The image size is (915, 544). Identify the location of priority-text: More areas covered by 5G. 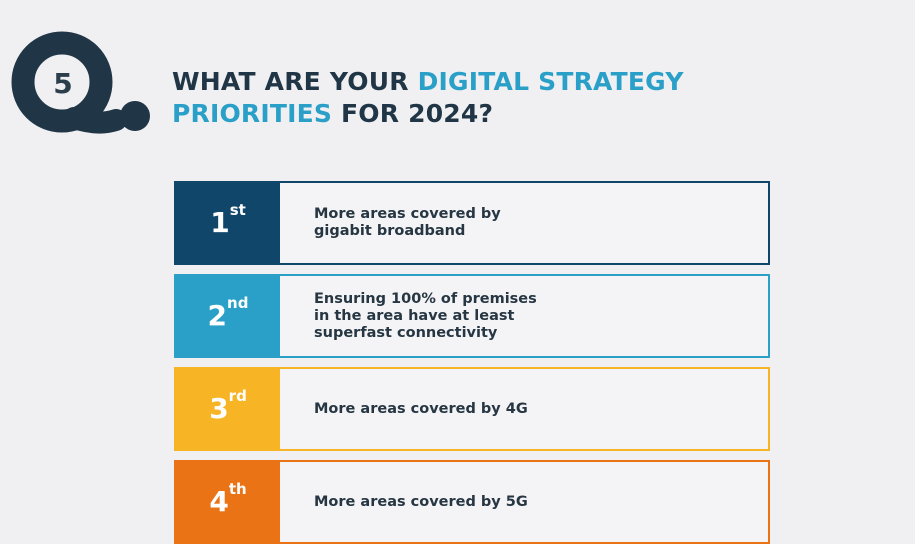
(421, 501).